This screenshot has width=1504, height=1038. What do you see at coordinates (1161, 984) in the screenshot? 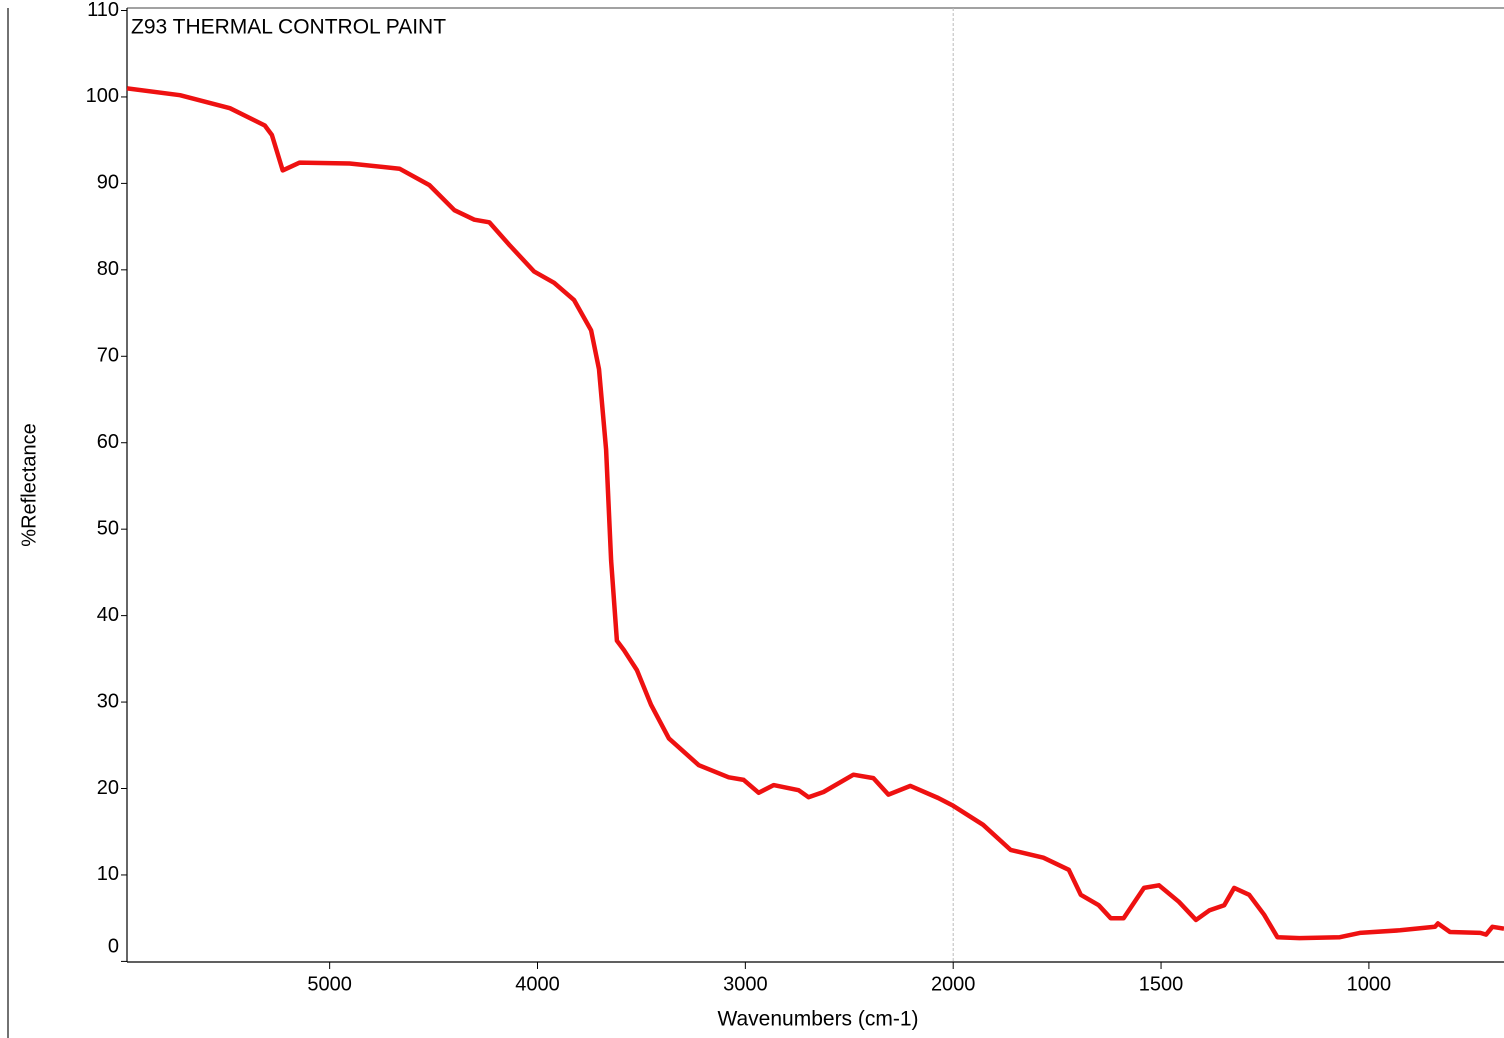
I see `x-tick-label: 1500` at bounding box center [1161, 984].